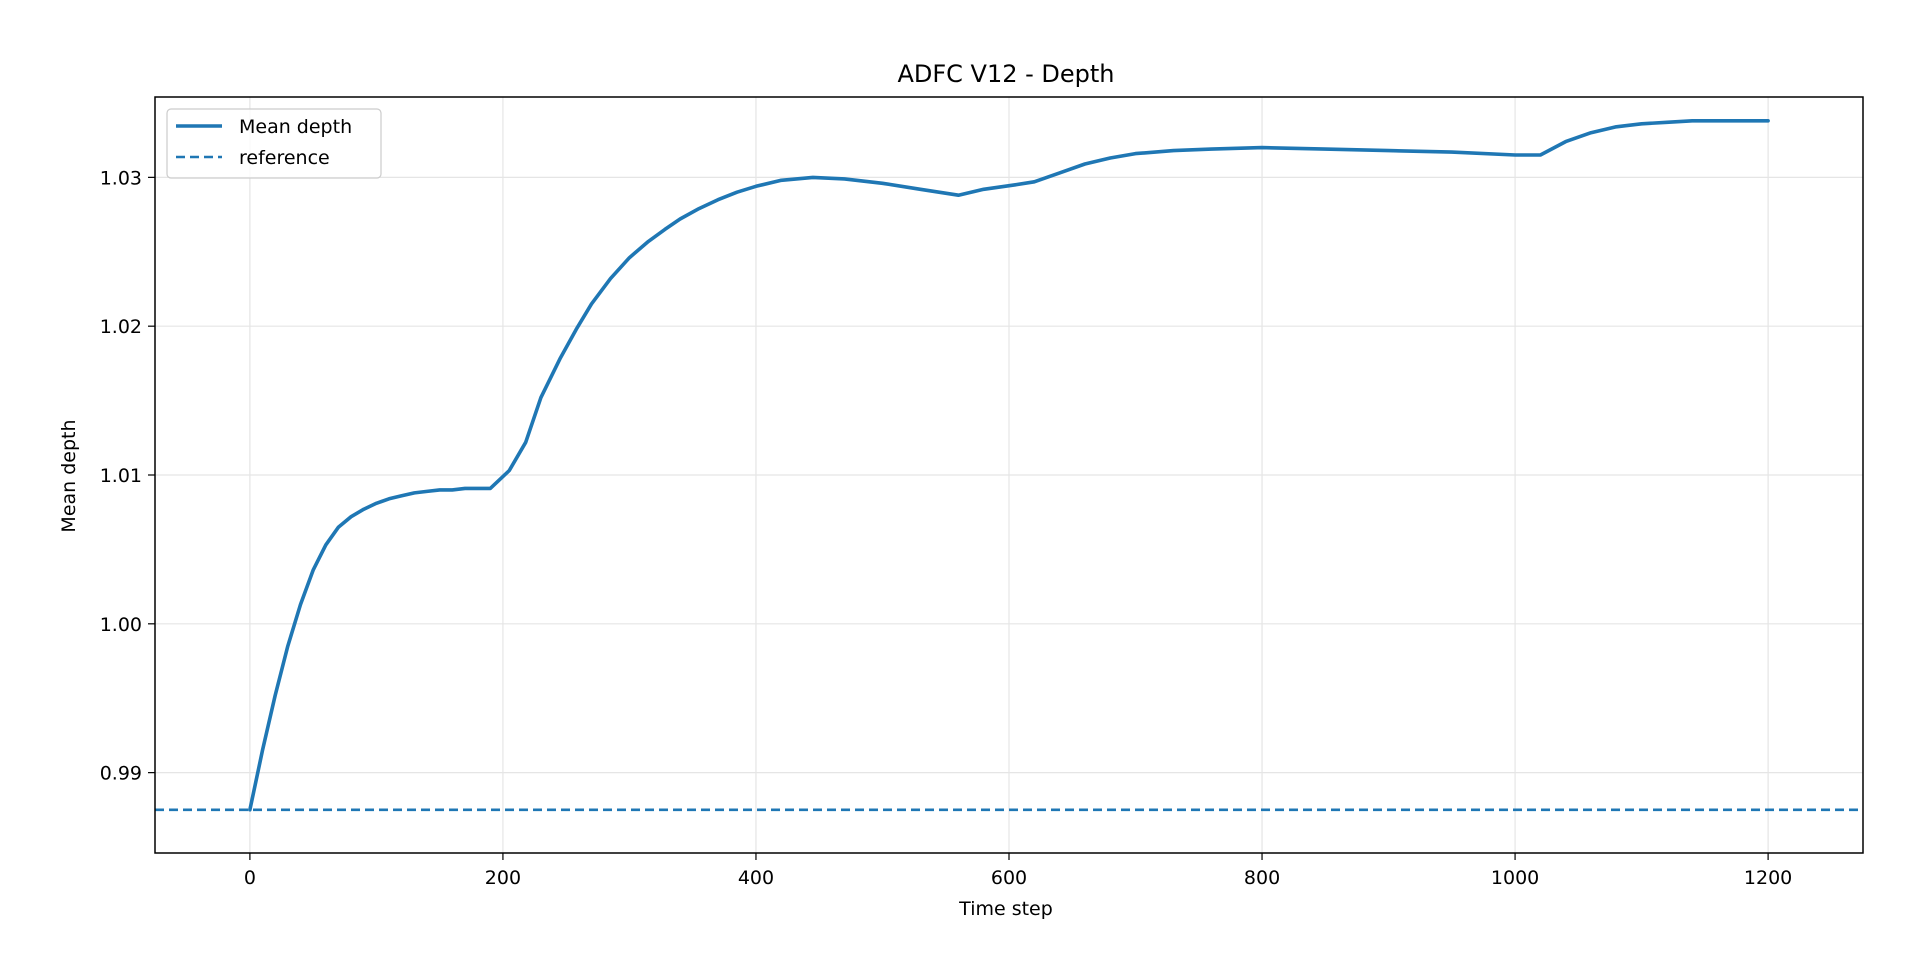 This screenshot has width=1920, height=960. What do you see at coordinates (121, 774) in the screenshot?
I see `y-tick-label: 0.99` at bounding box center [121, 774].